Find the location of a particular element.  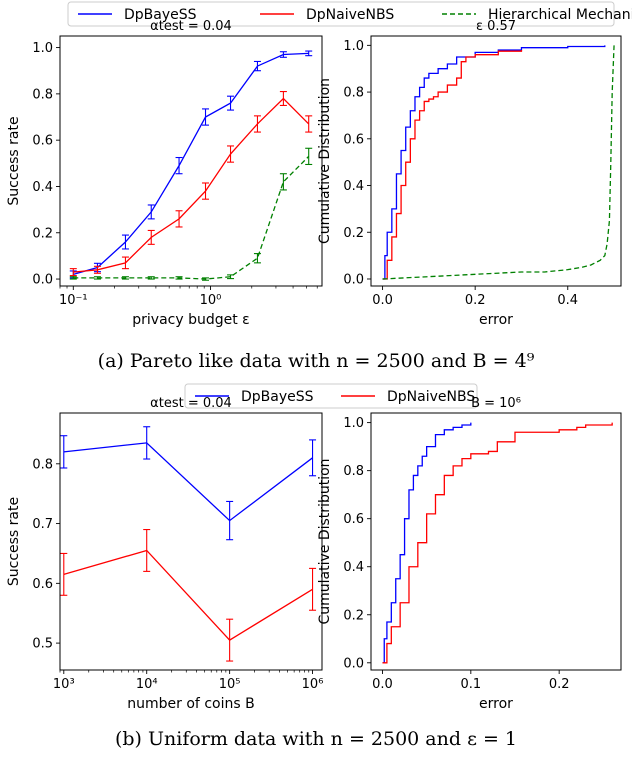

x-axis-label: number of coins B is located at coordinates (190, 704).